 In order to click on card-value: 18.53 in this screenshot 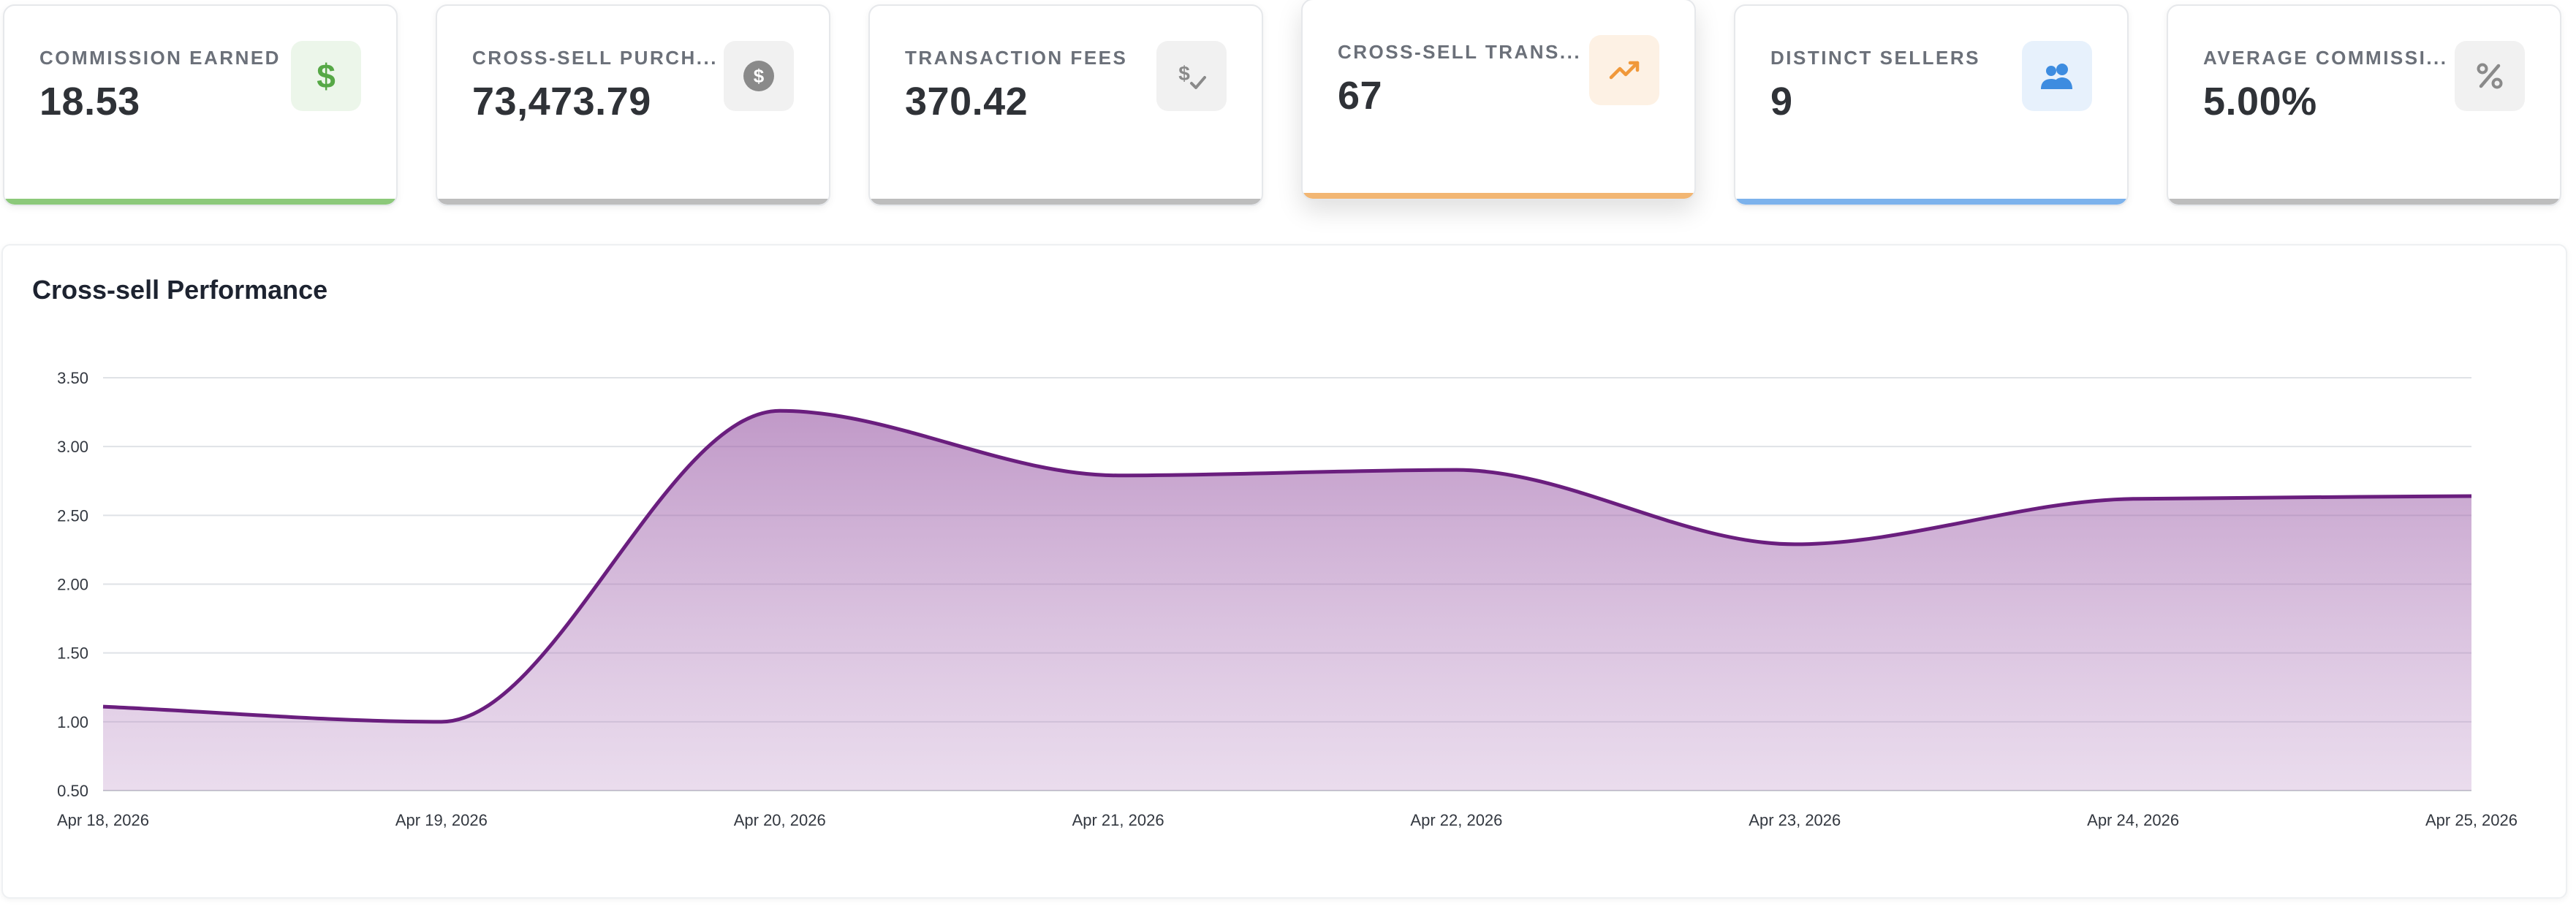, I will do `click(89, 101)`.